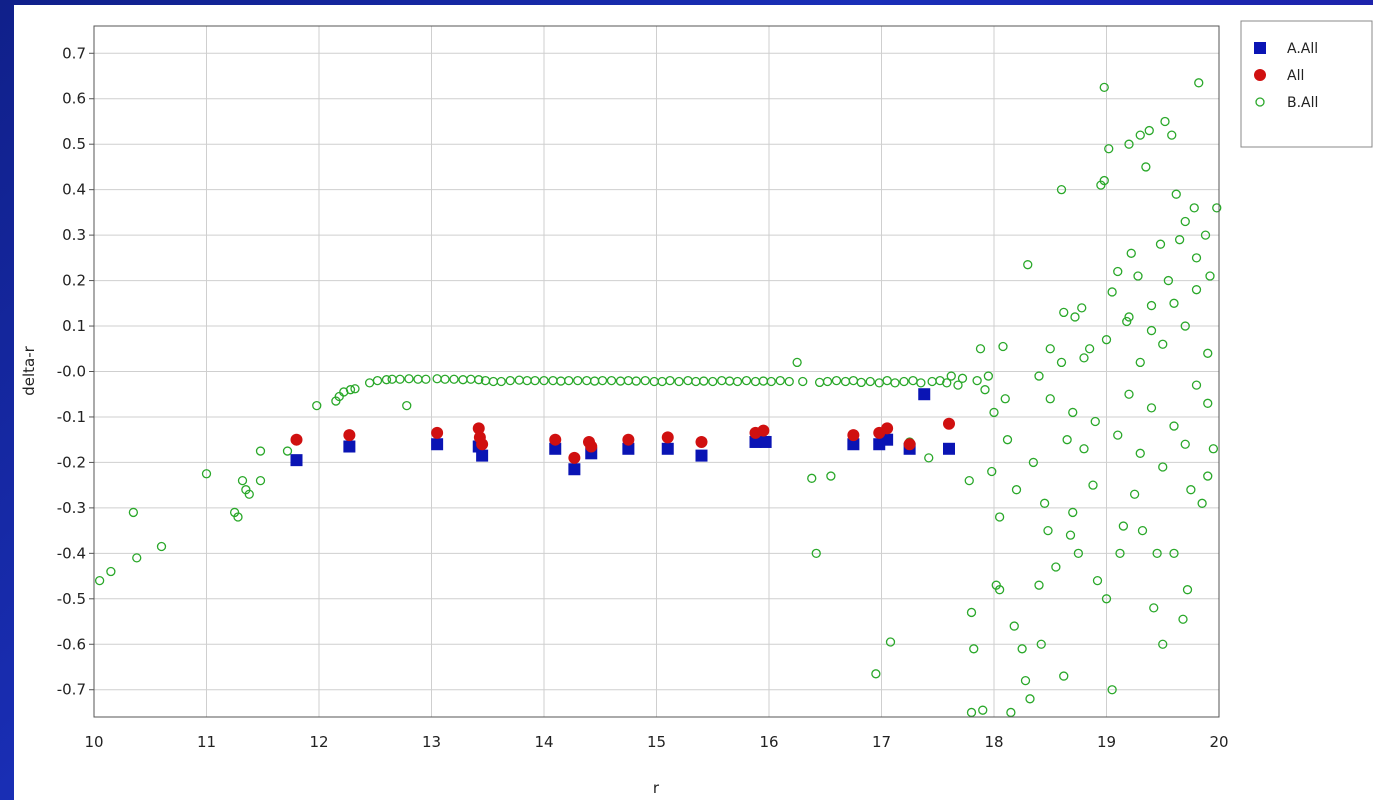  What do you see at coordinates (74, 281) in the screenshot?
I see `y-tick-label: 0.2` at bounding box center [74, 281].